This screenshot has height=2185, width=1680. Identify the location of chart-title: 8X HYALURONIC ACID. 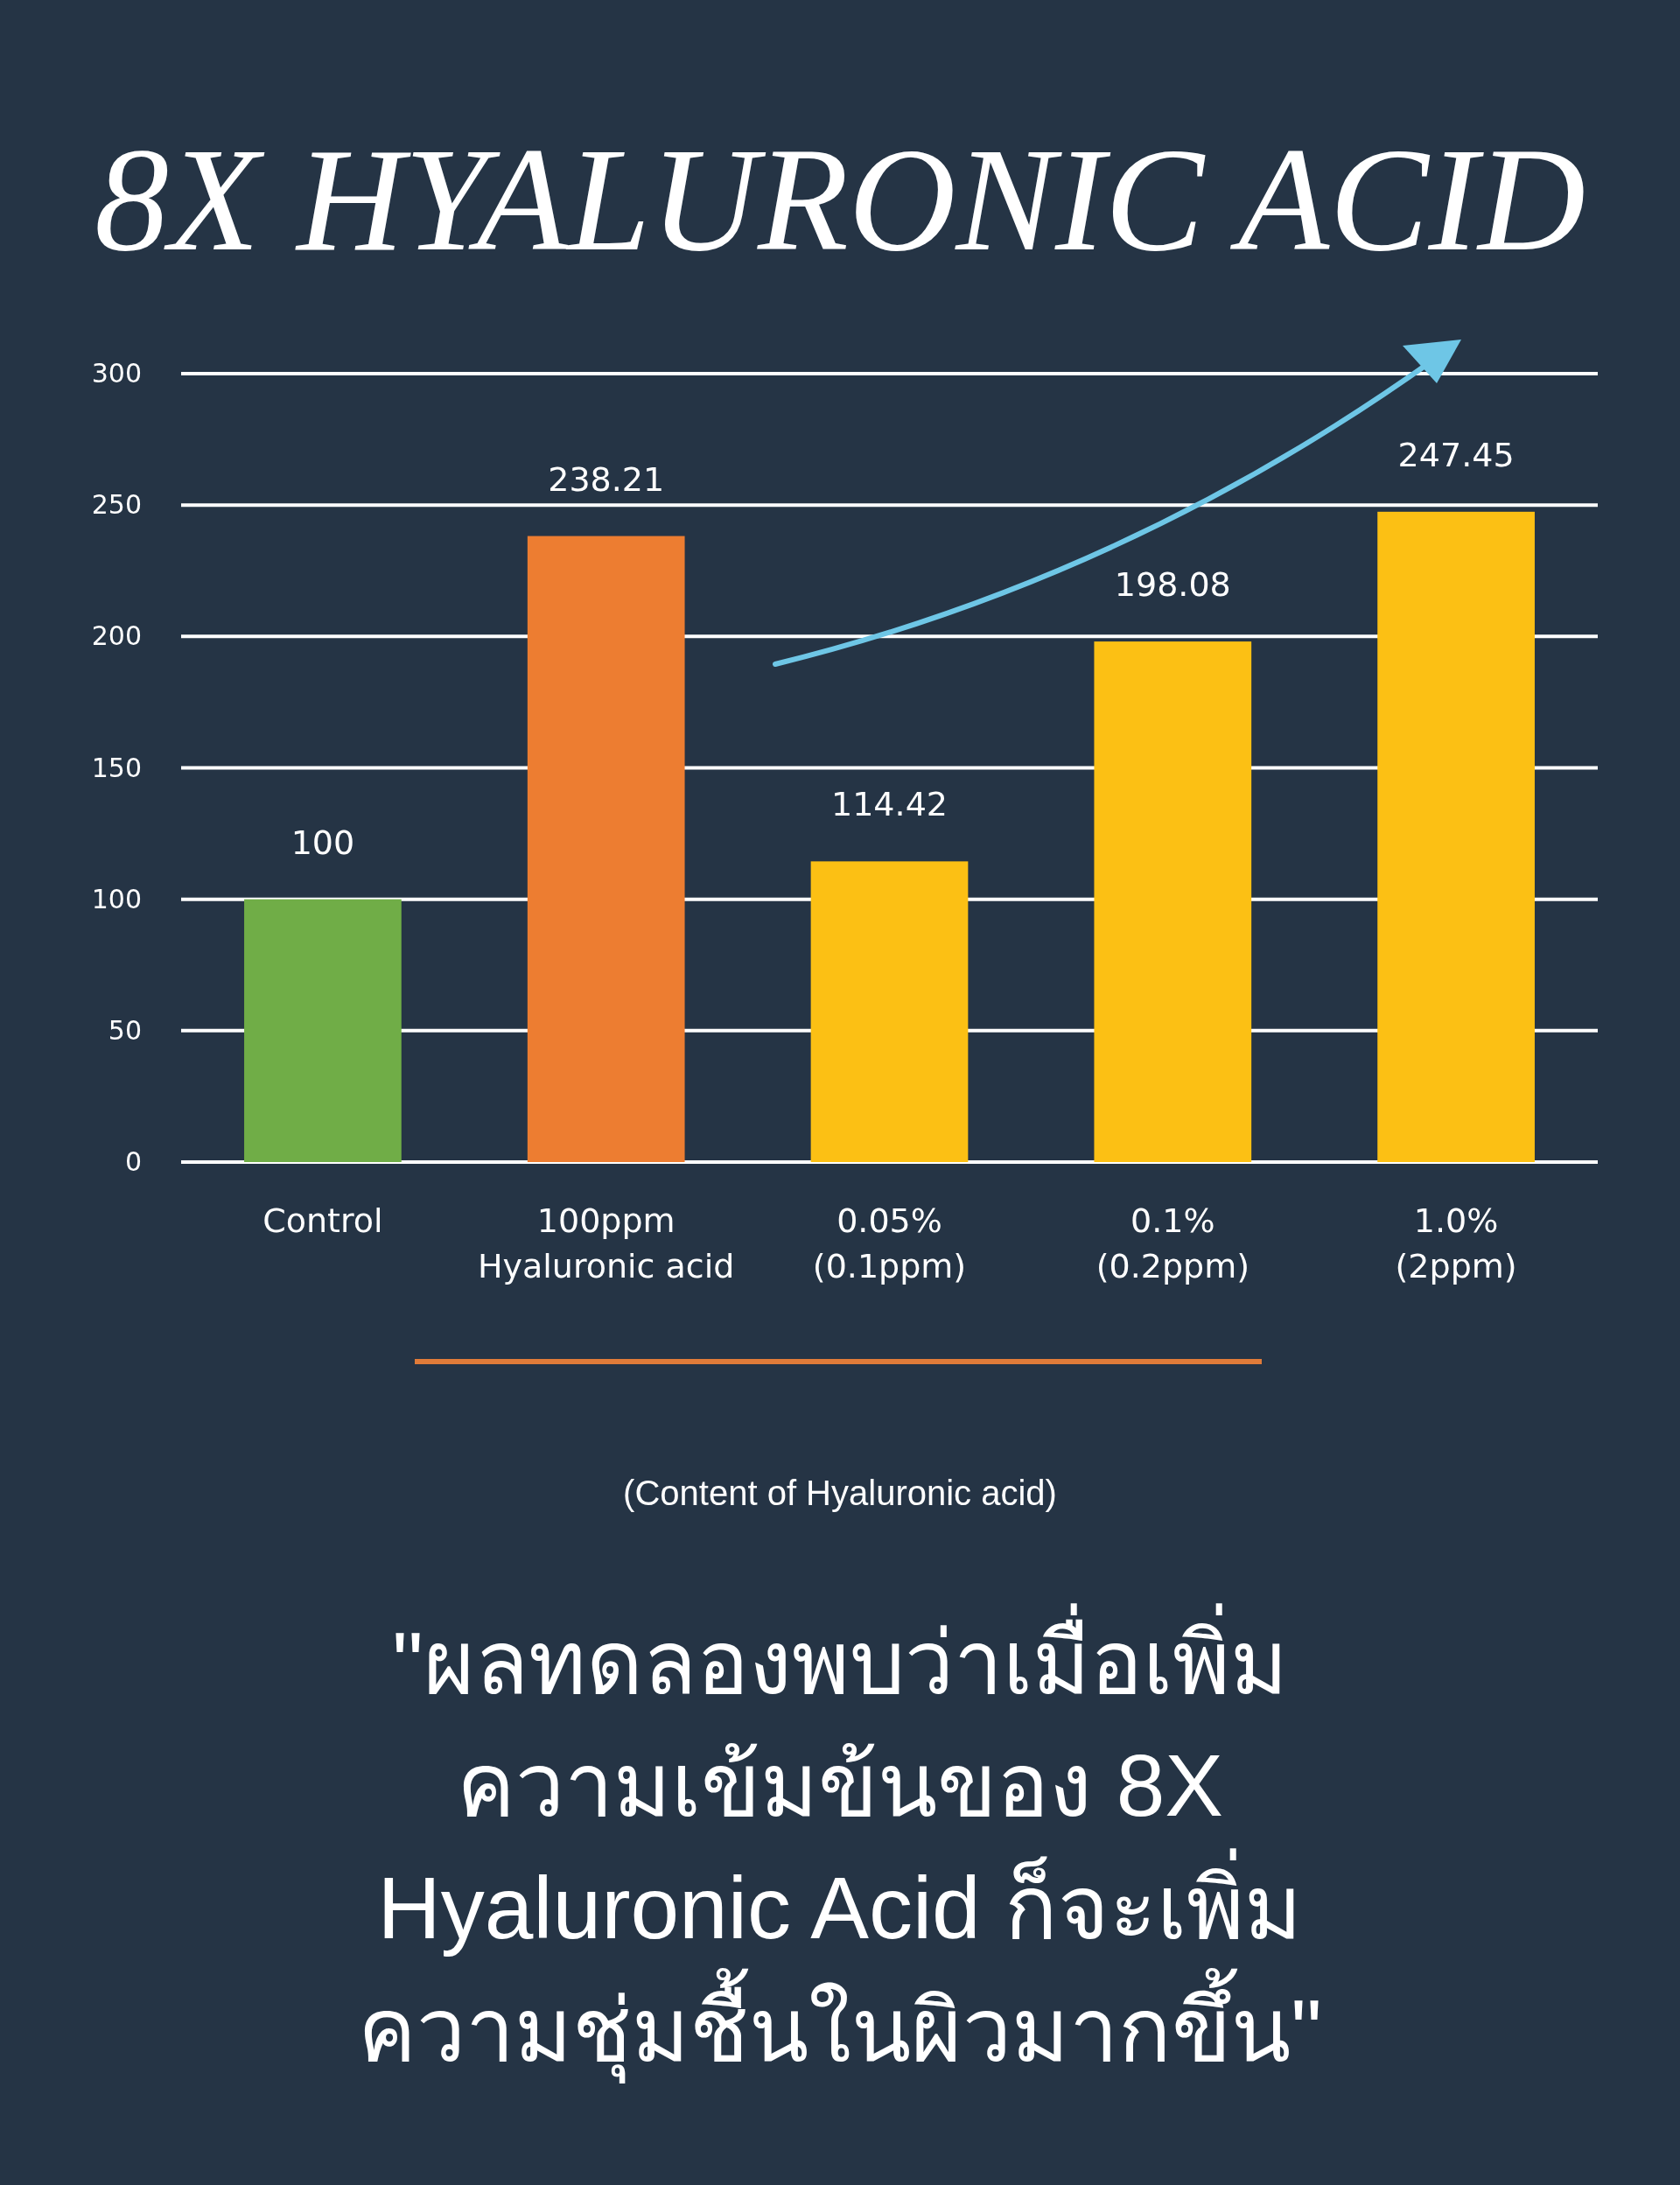
(840, 199).